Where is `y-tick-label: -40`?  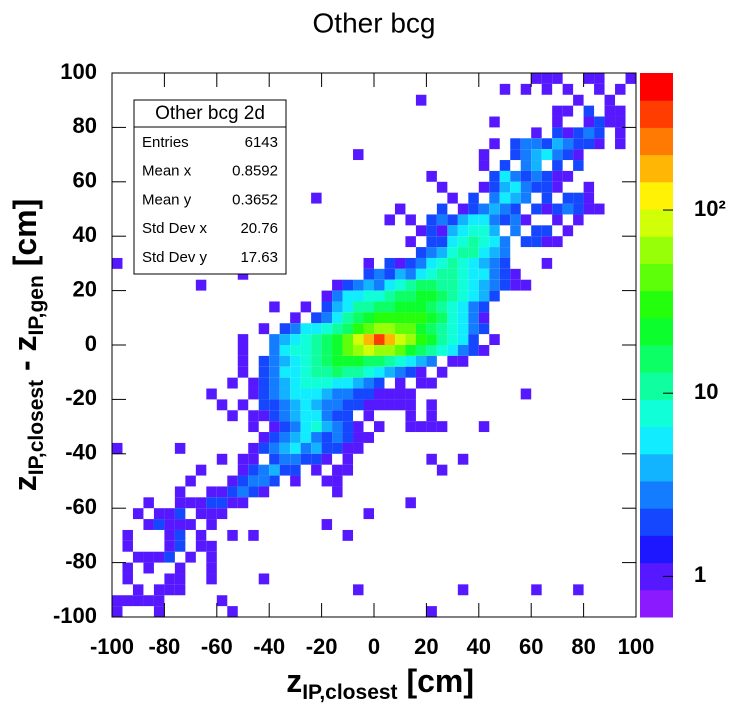 y-tick-label: -40 is located at coordinates (81, 452).